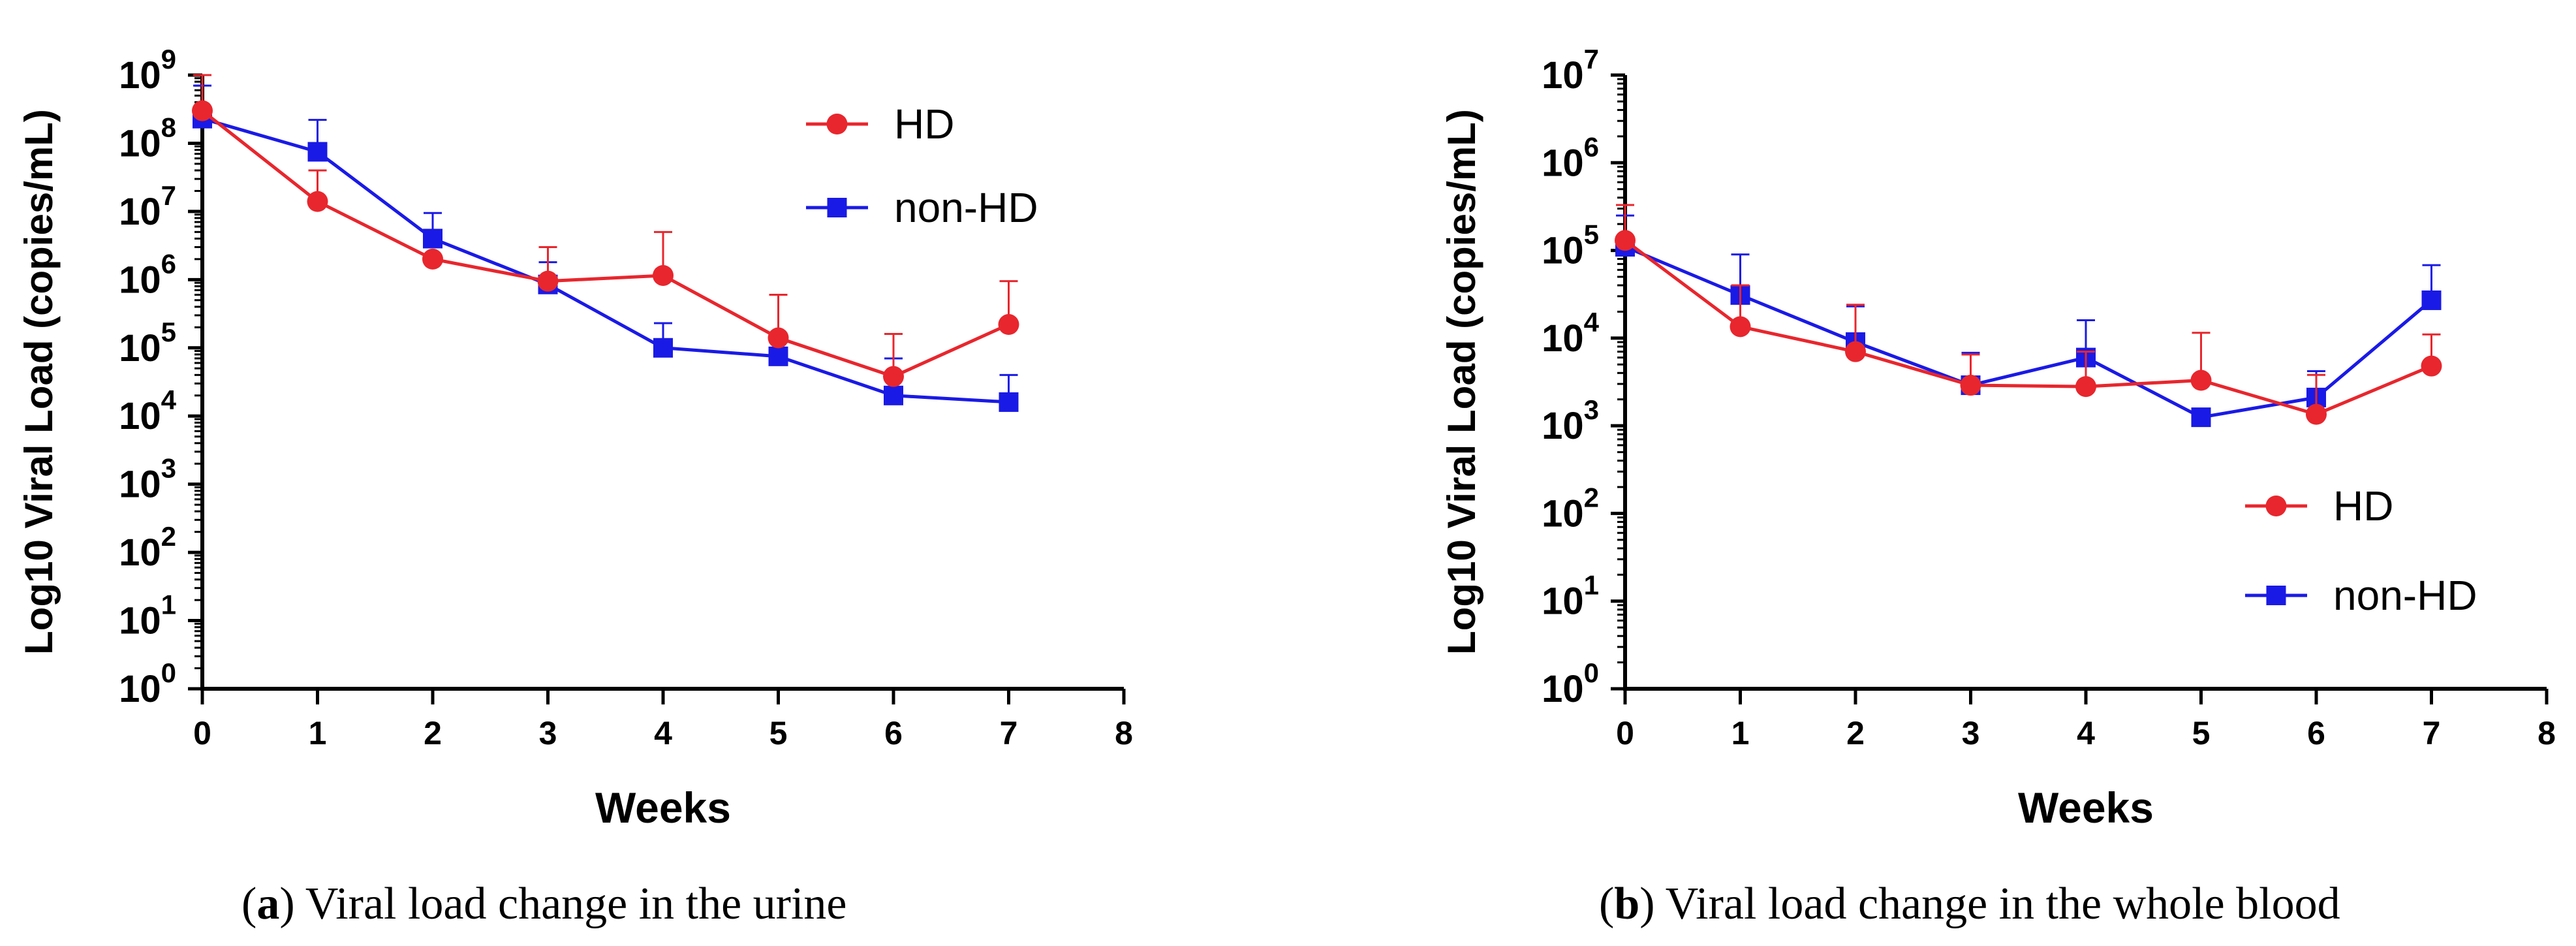 The width and height of the screenshot is (2576, 946). Describe the element at coordinates (147, 70) in the screenshot. I see `y-tick-label: 10⁹` at that location.